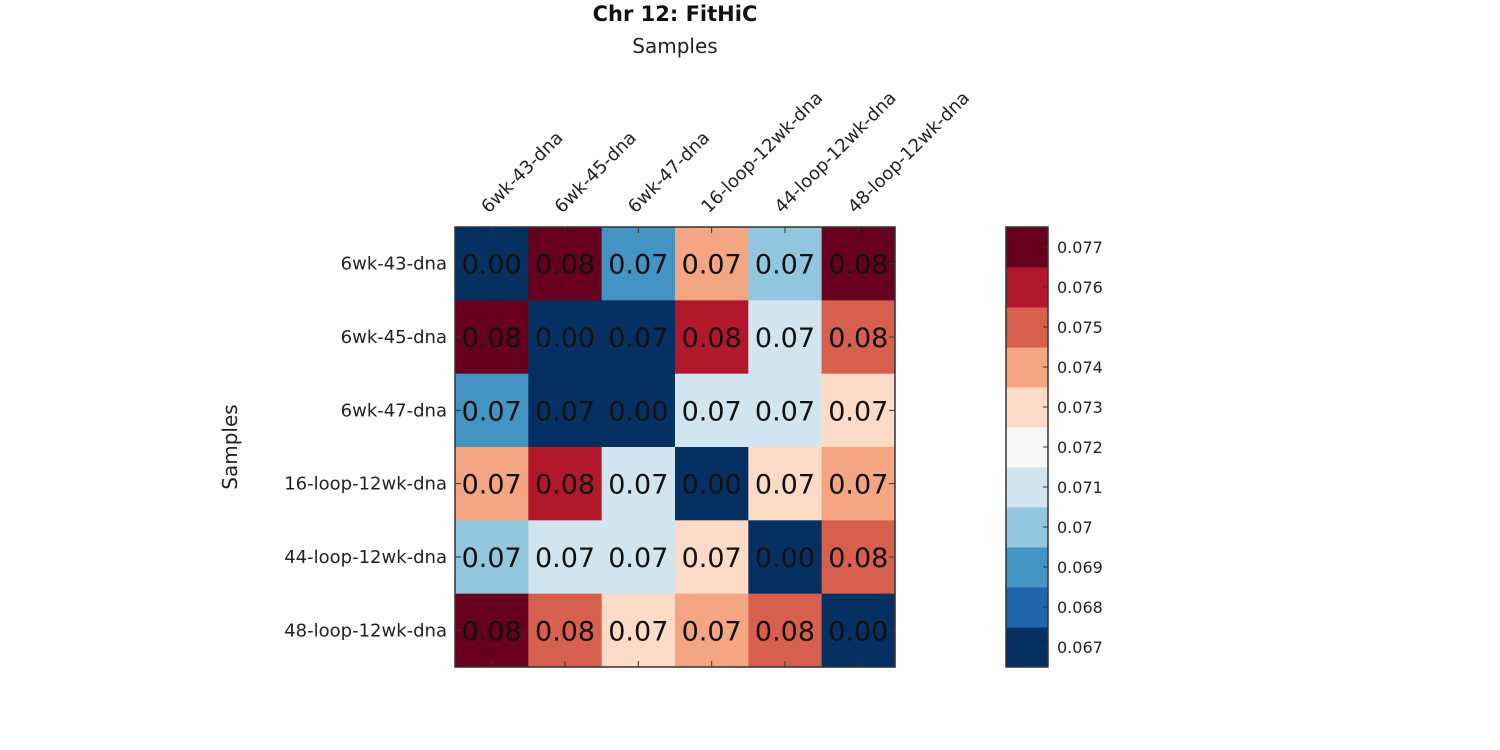 This screenshot has height=750, width=1500. Describe the element at coordinates (909, 153) in the screenshot. I see `x-tick-label: 48-loop-12wk-dna` at that location.